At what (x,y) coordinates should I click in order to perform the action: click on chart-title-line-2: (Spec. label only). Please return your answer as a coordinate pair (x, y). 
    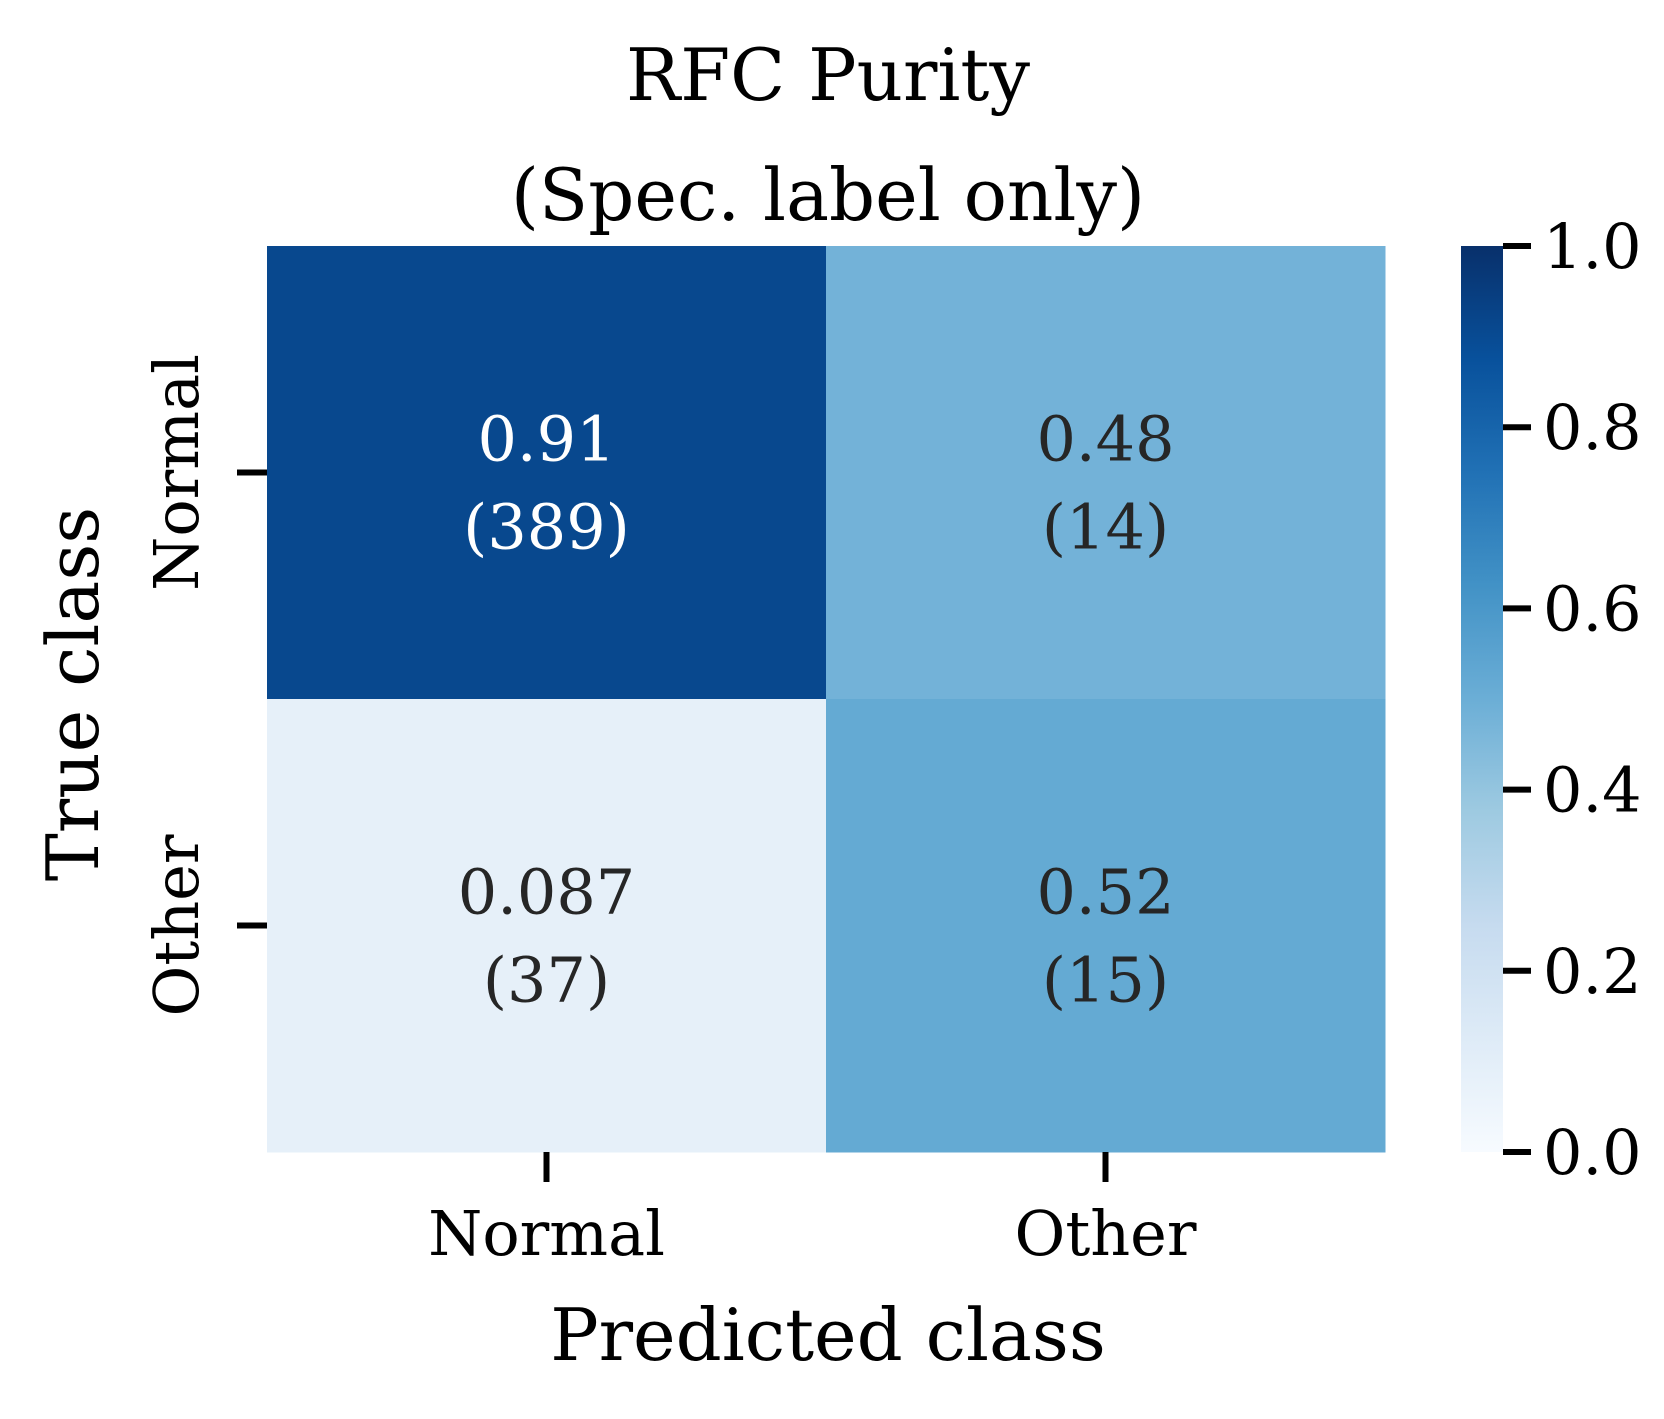
    Looking at the image, I should click on (828, 195).